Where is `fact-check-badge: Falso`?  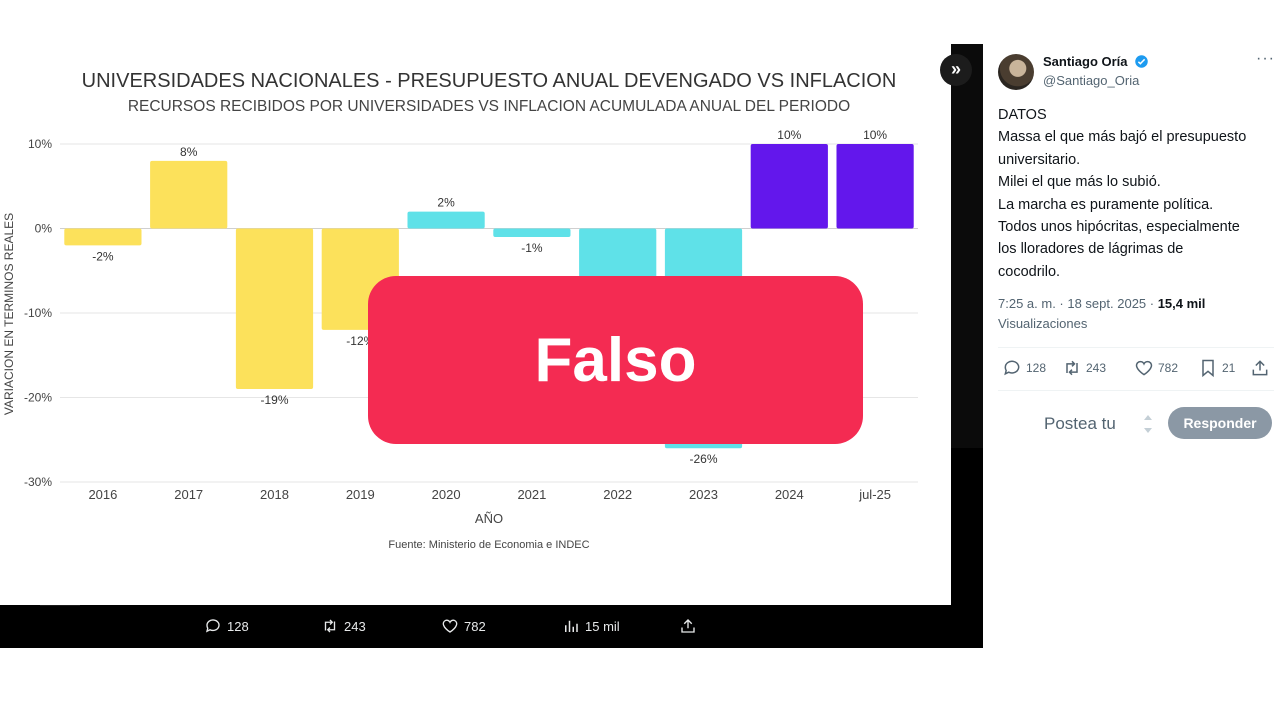 fact-check-badge: Falso is located at coordinates (615, 360).